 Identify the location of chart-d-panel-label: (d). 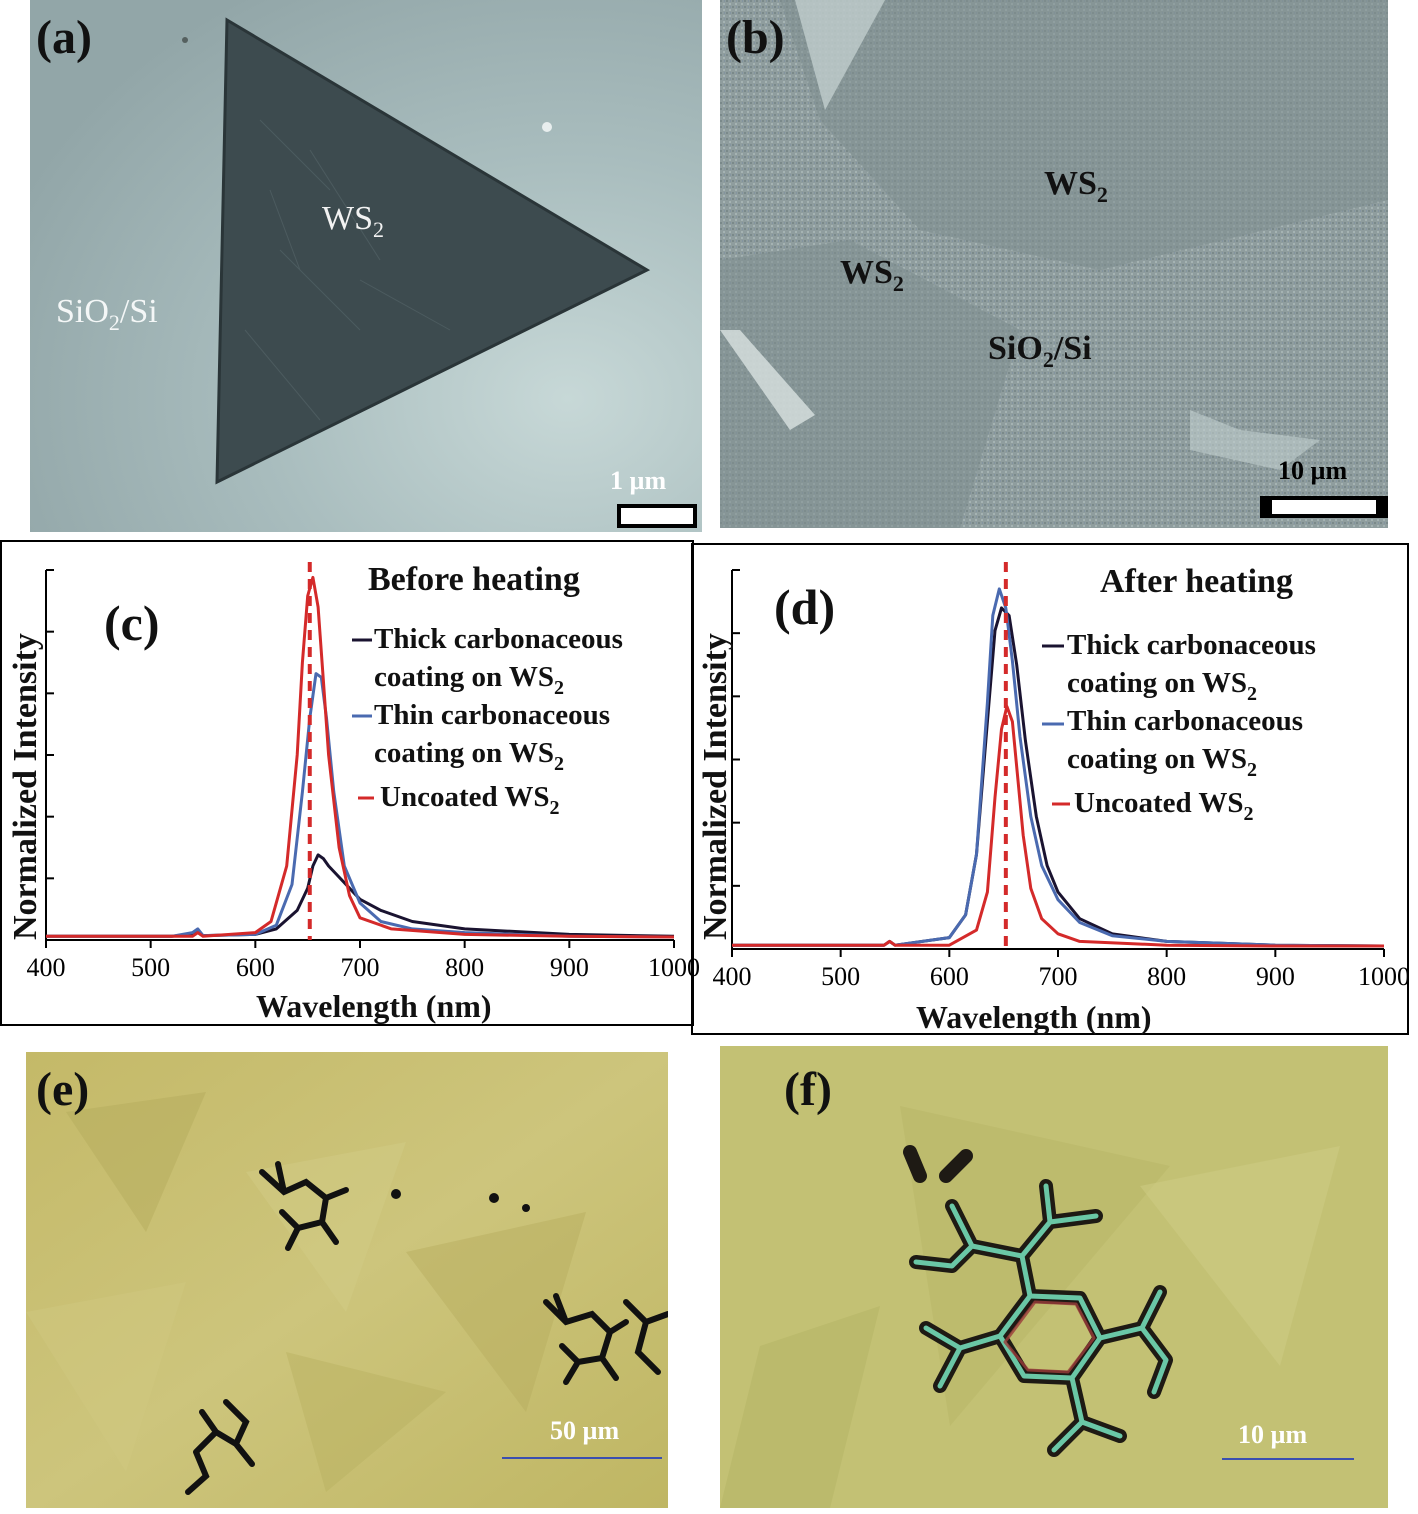
(804, 607).